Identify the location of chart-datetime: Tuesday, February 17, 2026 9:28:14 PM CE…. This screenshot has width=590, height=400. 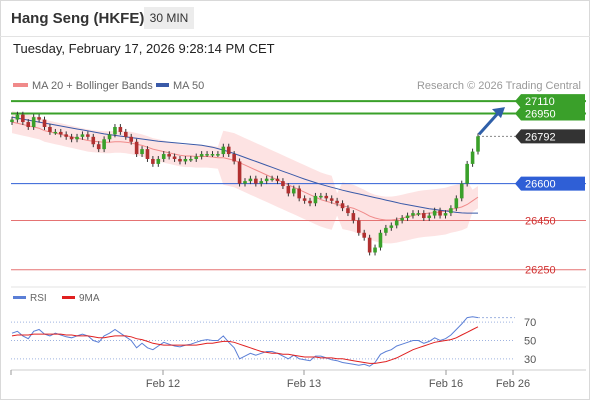
(144, 48).